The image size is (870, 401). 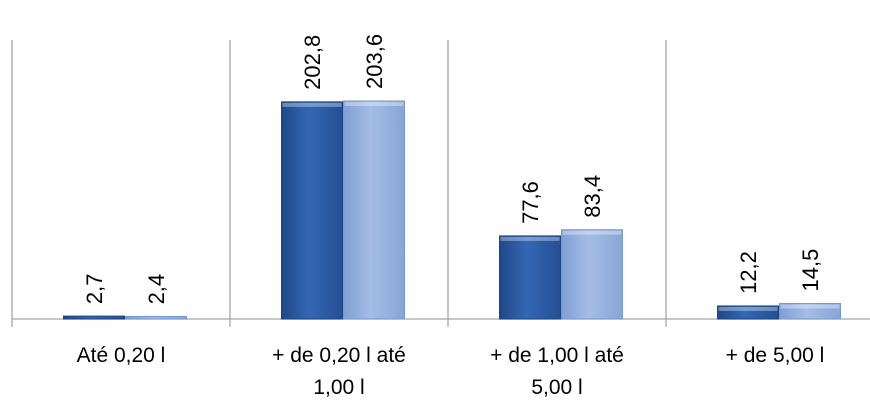 What do you see at coordinates (592, 196) in the screenshot?
I see `data-label-series2-cat3: 83,4` at bounding box center [592, 196].